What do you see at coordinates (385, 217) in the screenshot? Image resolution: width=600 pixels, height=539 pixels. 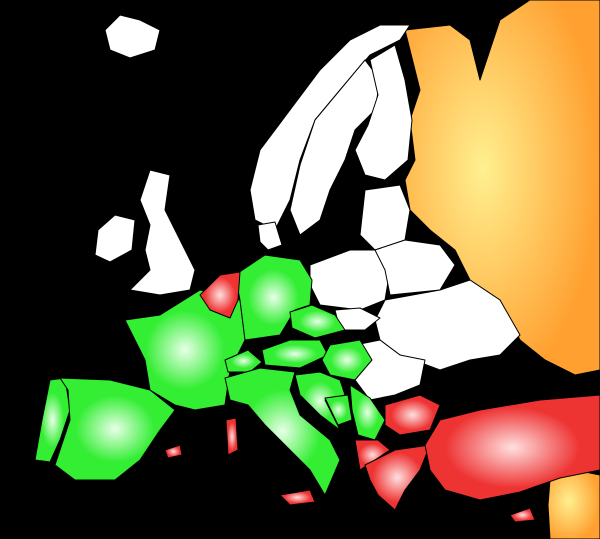 I see `baltics` at bounding box center [385, 217].